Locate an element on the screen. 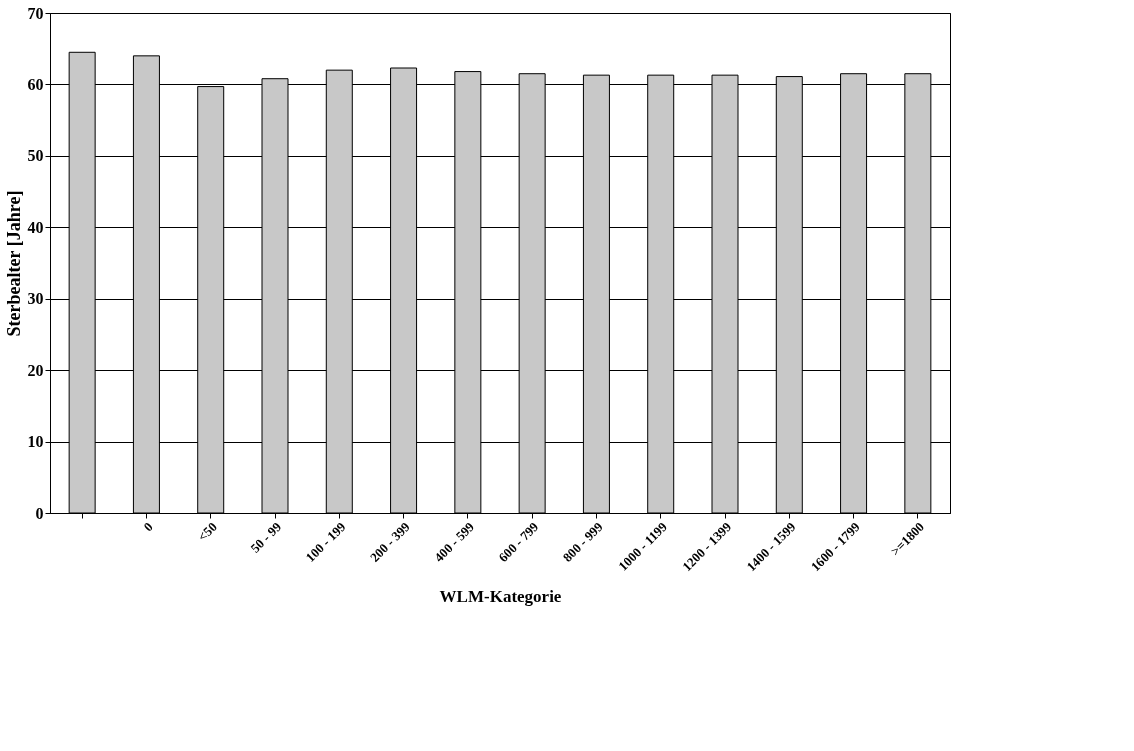 Image resolution: width=1134 pixels, height=751 pixels. x-tick-label: 1200 - 1399 is located at coordinates (707, 546).